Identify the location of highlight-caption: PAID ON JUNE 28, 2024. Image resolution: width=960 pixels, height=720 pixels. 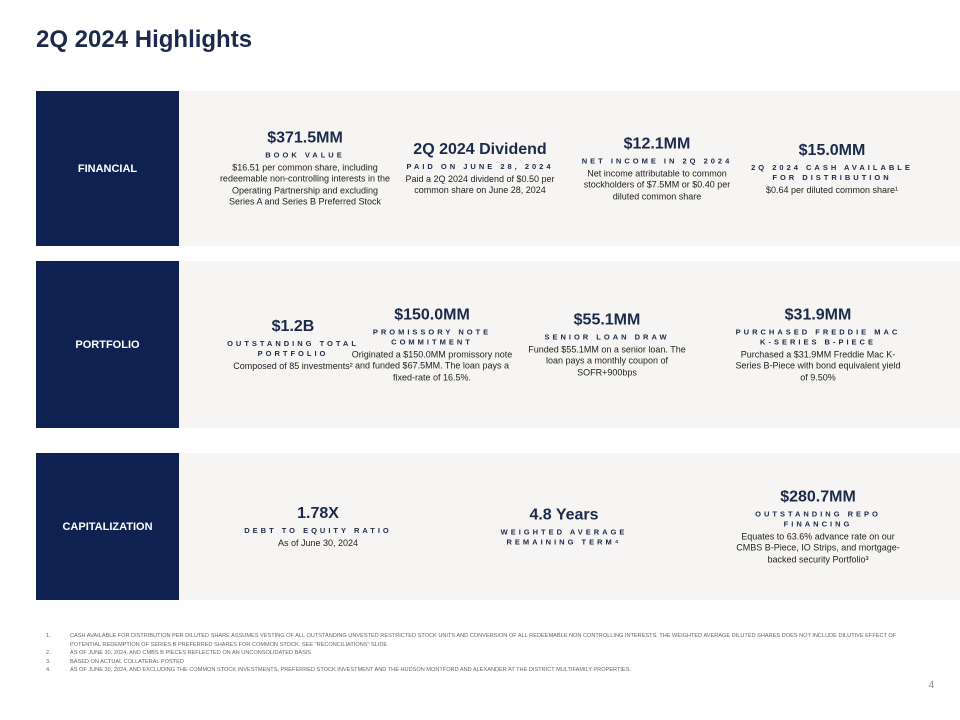
(480, 166).